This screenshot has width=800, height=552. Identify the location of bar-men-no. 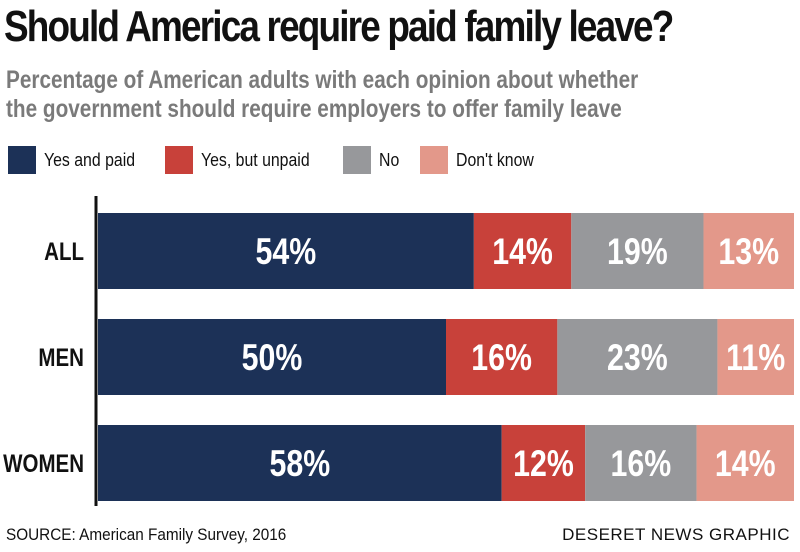
(637, 357).